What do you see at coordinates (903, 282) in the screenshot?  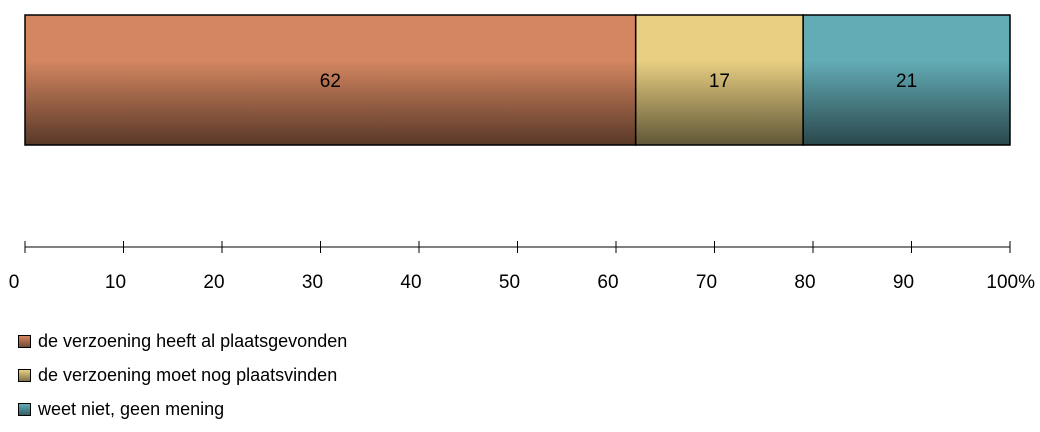 I see `x-tick-label: 90` at bounding box center [903, 282].